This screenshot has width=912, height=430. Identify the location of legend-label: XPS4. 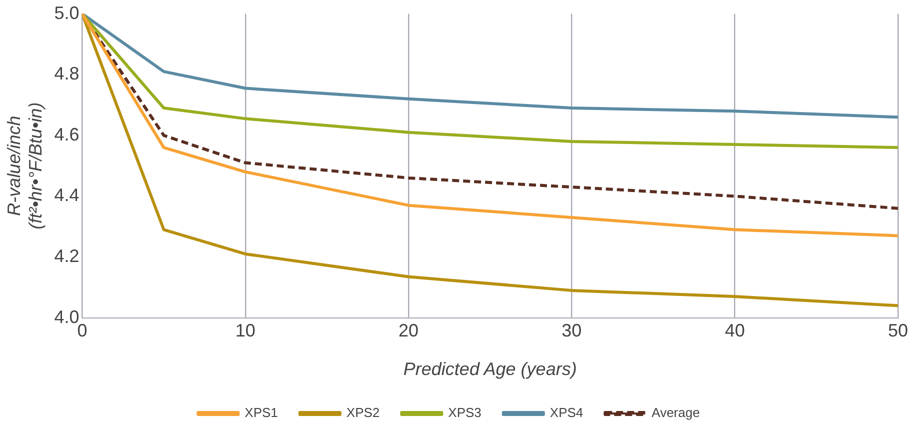
(567, 412).